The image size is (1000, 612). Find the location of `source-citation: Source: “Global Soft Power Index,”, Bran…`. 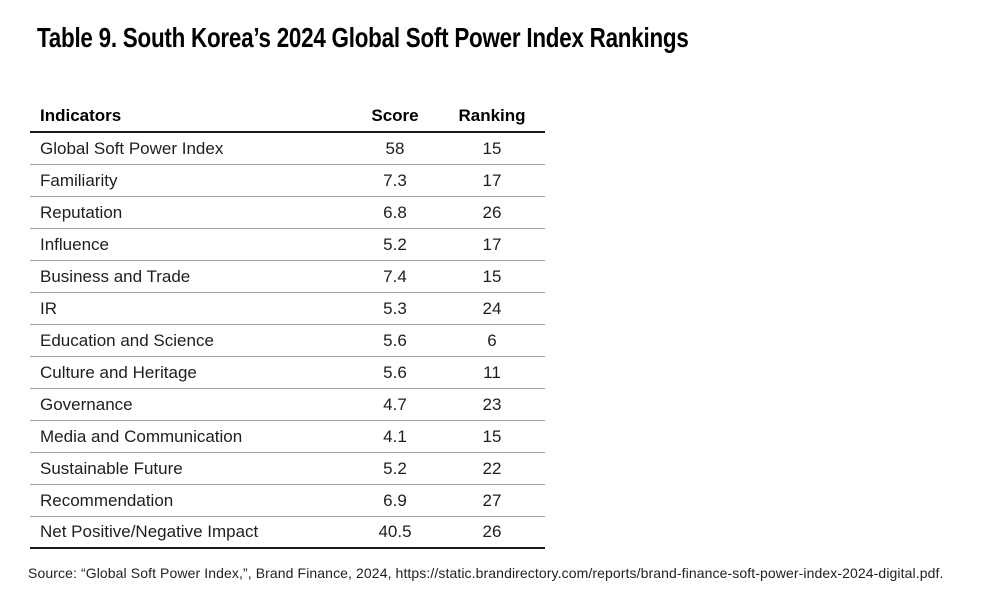

source-citation: Source: “Global Soft Power Index,”, Bran… is located at coordinates (486, 573).